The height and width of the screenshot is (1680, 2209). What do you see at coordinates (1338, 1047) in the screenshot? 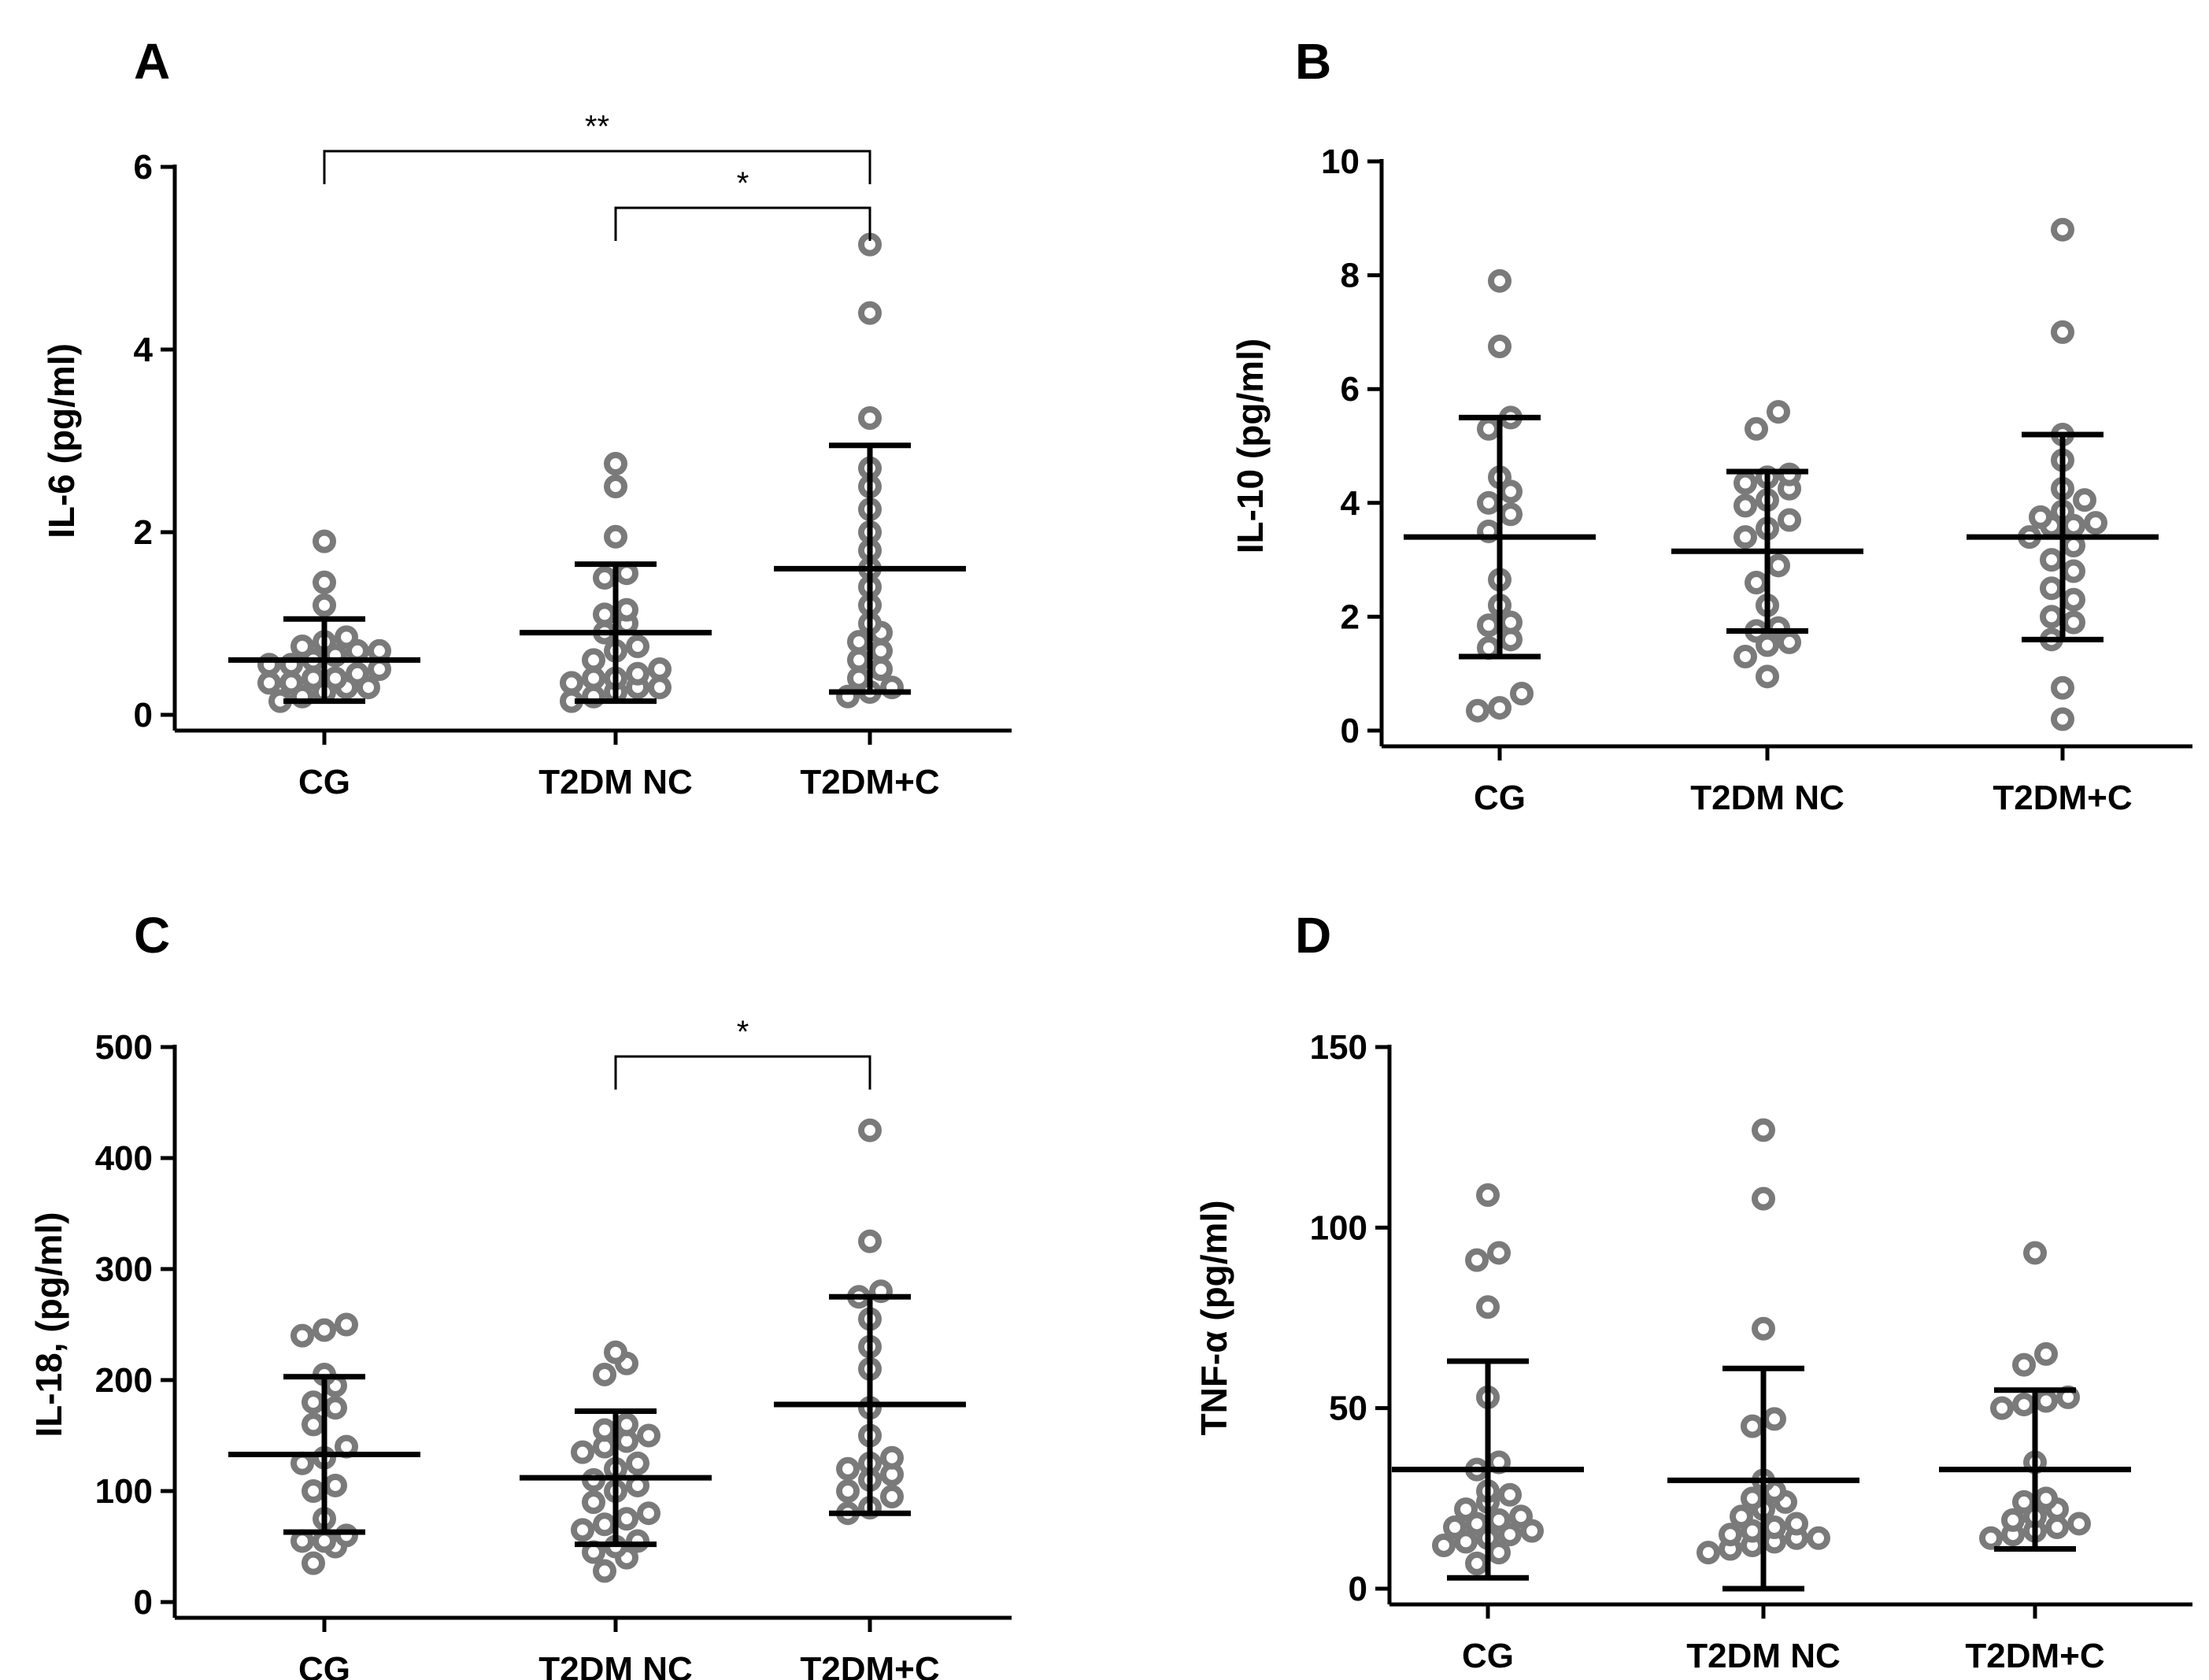
I see `y-tick-label: 150` at bounding box center [1338, 1047].